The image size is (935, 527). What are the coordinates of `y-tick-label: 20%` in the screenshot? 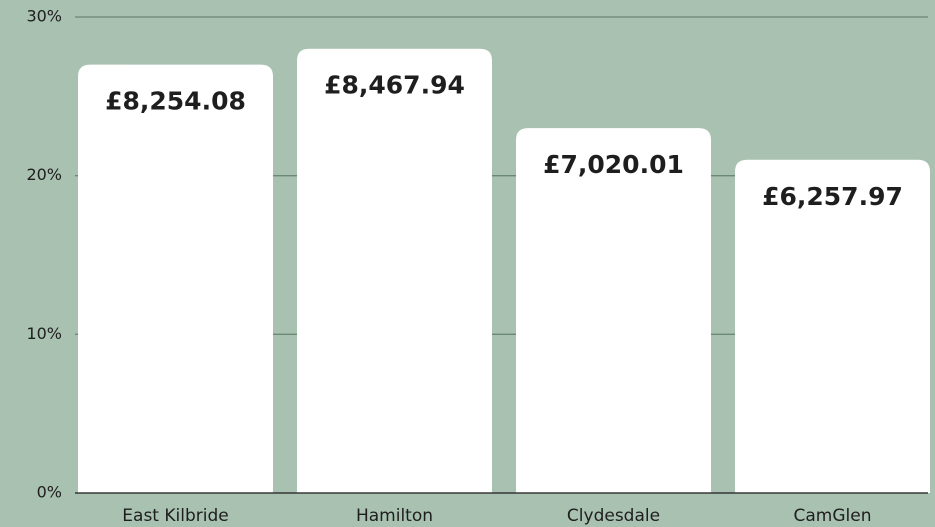 It's located at (44, 174).